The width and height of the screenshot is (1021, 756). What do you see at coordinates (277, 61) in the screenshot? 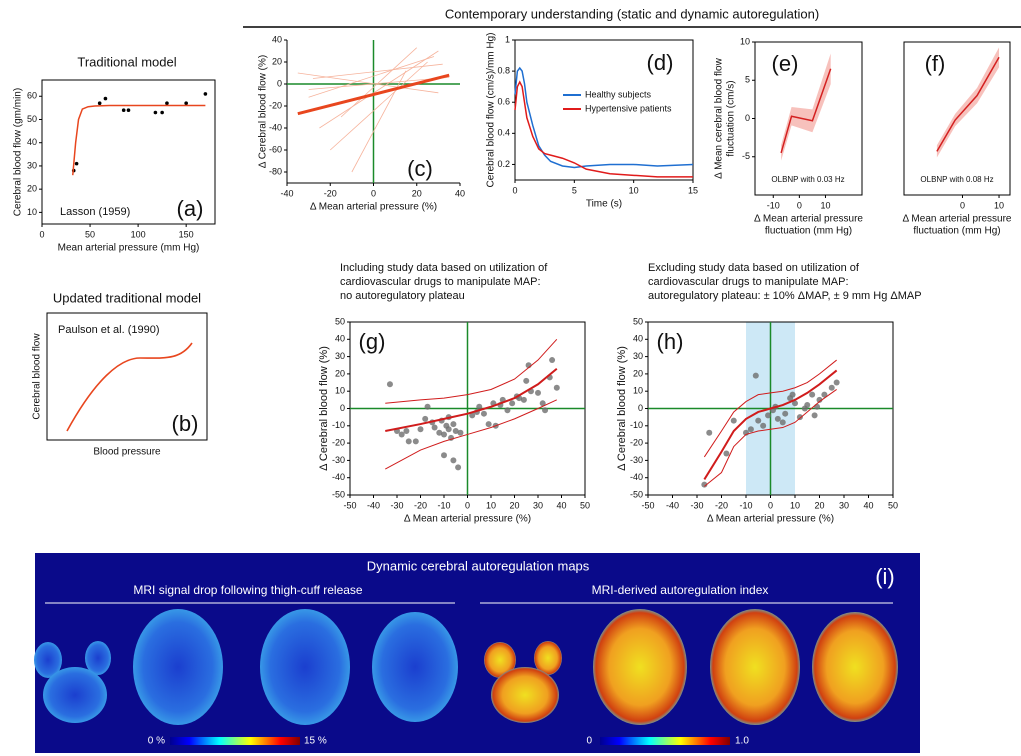
I see `y-tick-label: 20` at bounding box center [277, 61].